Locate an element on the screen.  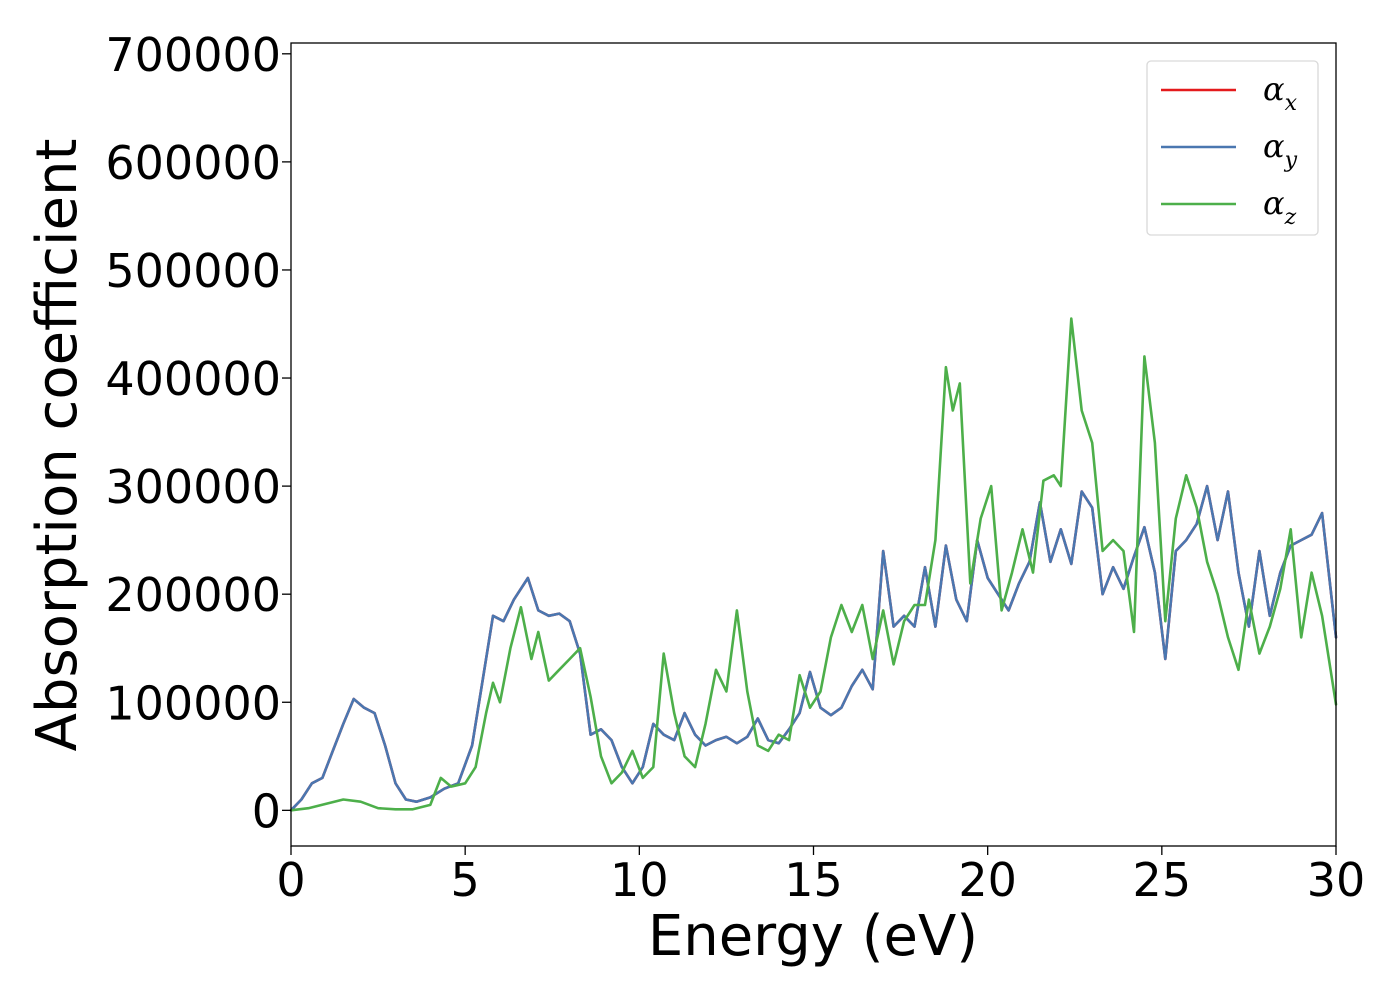
y-tick-label: 600000 is located at coordinates (193, 163).